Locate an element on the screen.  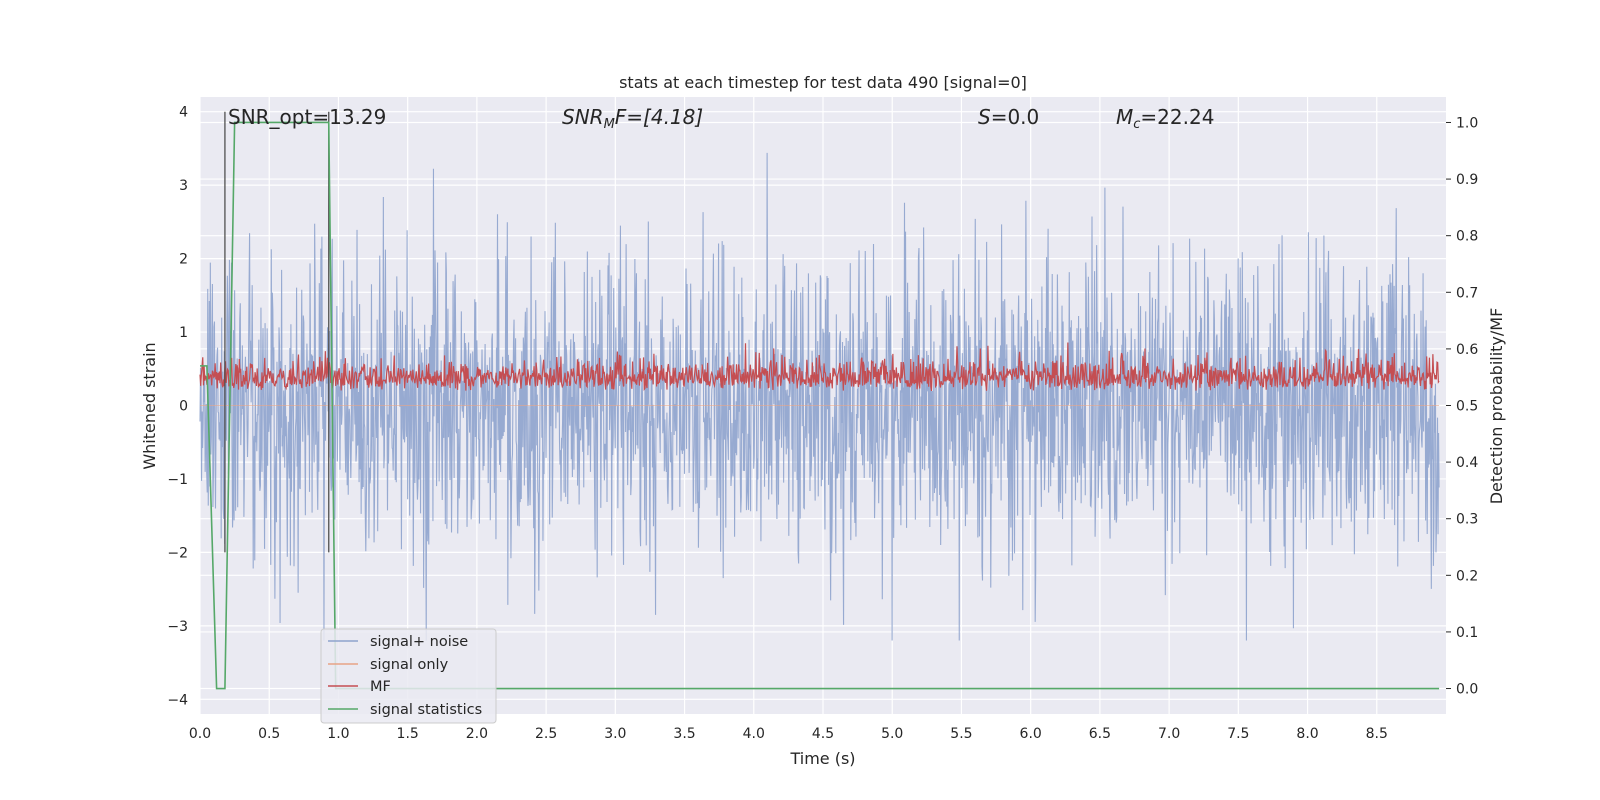
y2-axis-ticks: 1.0 0.9 0.8 0.7 0.6 0.5 0.4 0.3 0.2 0.1 0.0 is located at coordinates (1462, 406).